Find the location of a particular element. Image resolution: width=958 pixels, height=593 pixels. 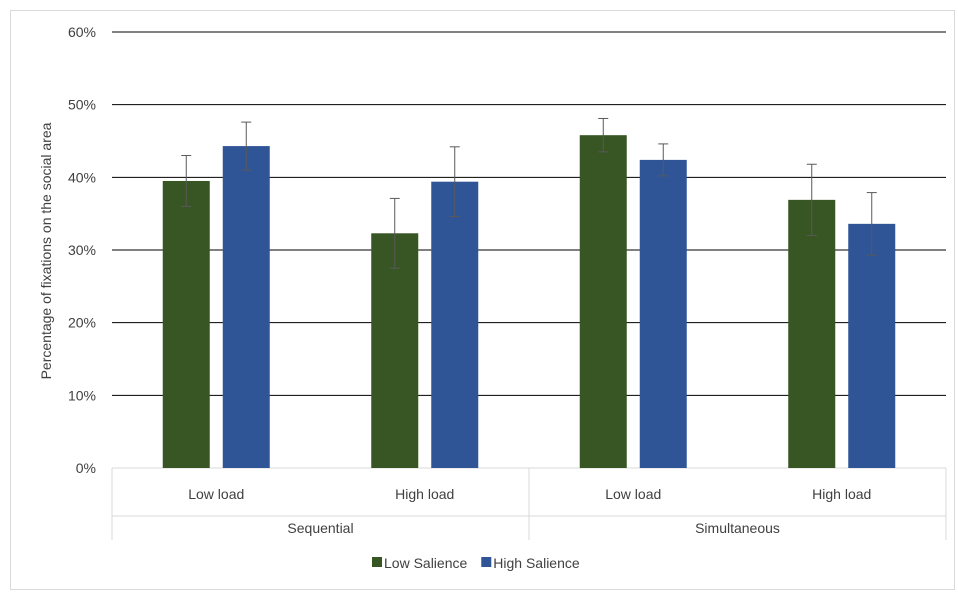

y-tick-label: 0% is located at coordinates (86, 468).